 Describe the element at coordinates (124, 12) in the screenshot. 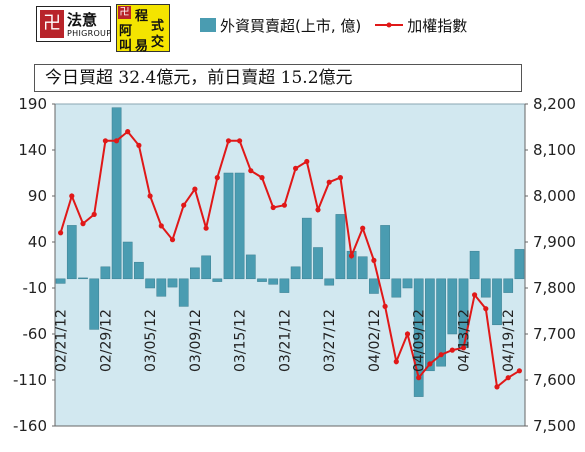

I see `program-trading-logo-mark: 卍` at that location.